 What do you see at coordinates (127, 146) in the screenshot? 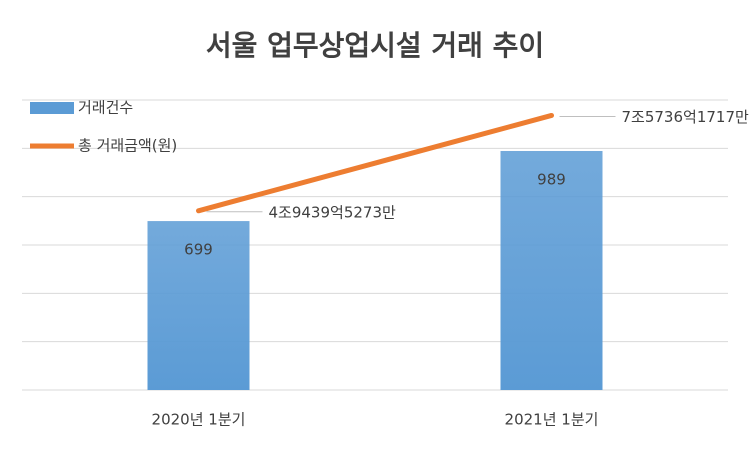
I see `legend-label: 총 거래금액(원)` at bounding box center [127, 146].